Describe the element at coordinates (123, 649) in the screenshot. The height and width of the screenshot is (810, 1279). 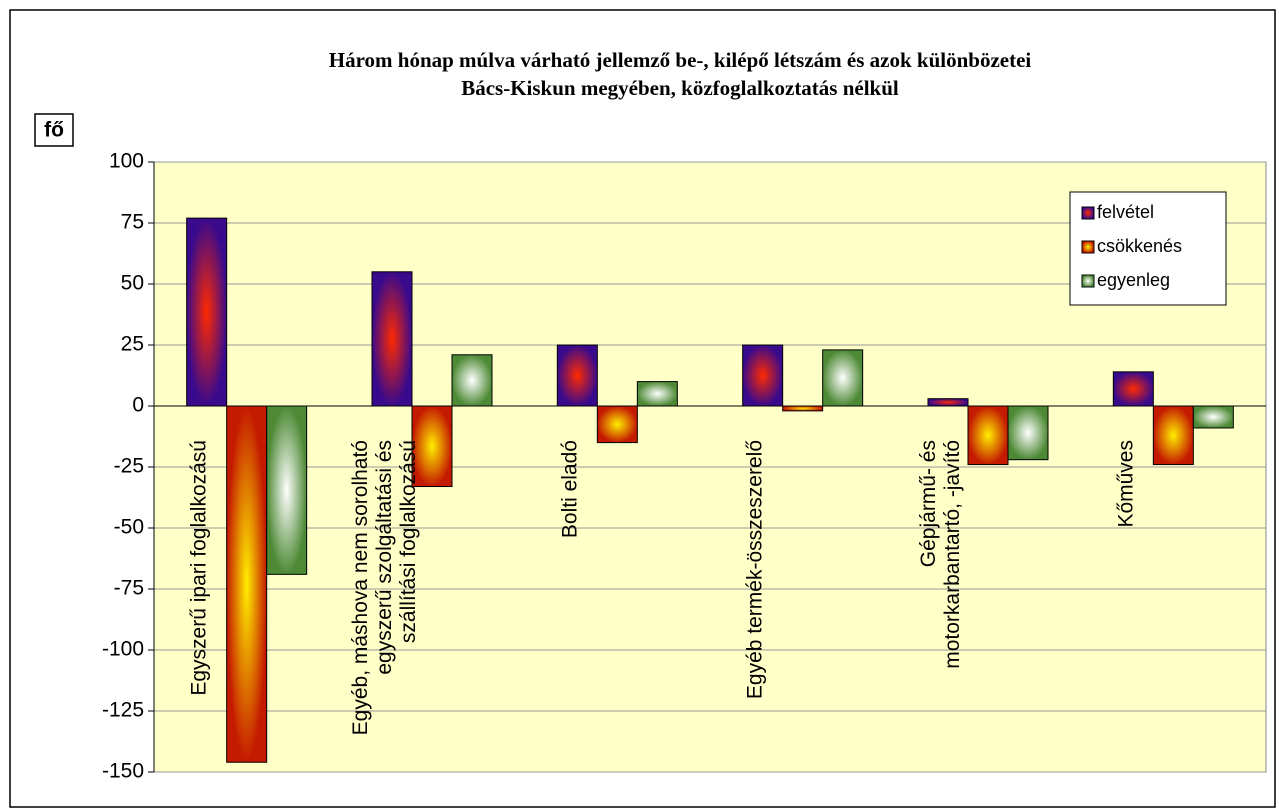
I see `y-tick-label: -100` at that location.